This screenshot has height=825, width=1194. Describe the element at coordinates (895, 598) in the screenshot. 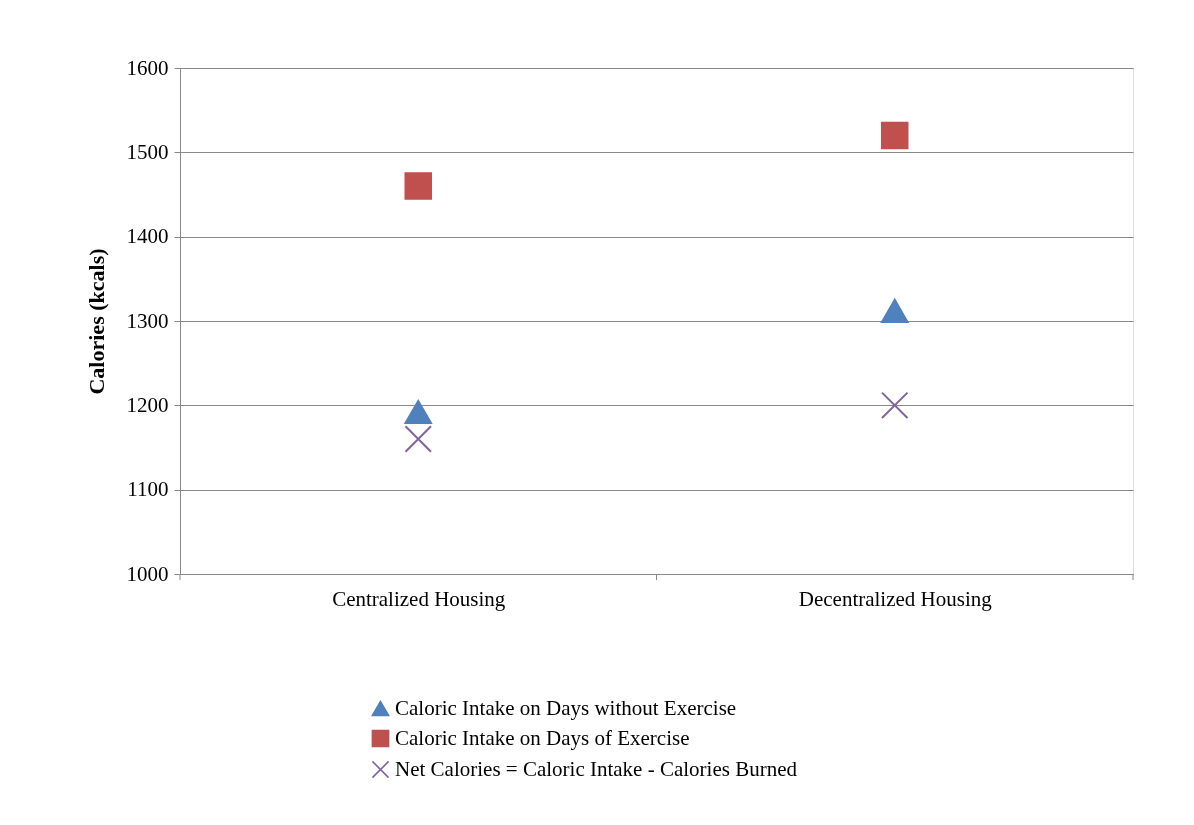

I see `x-tick-label: Decentralized Housing` at that location.